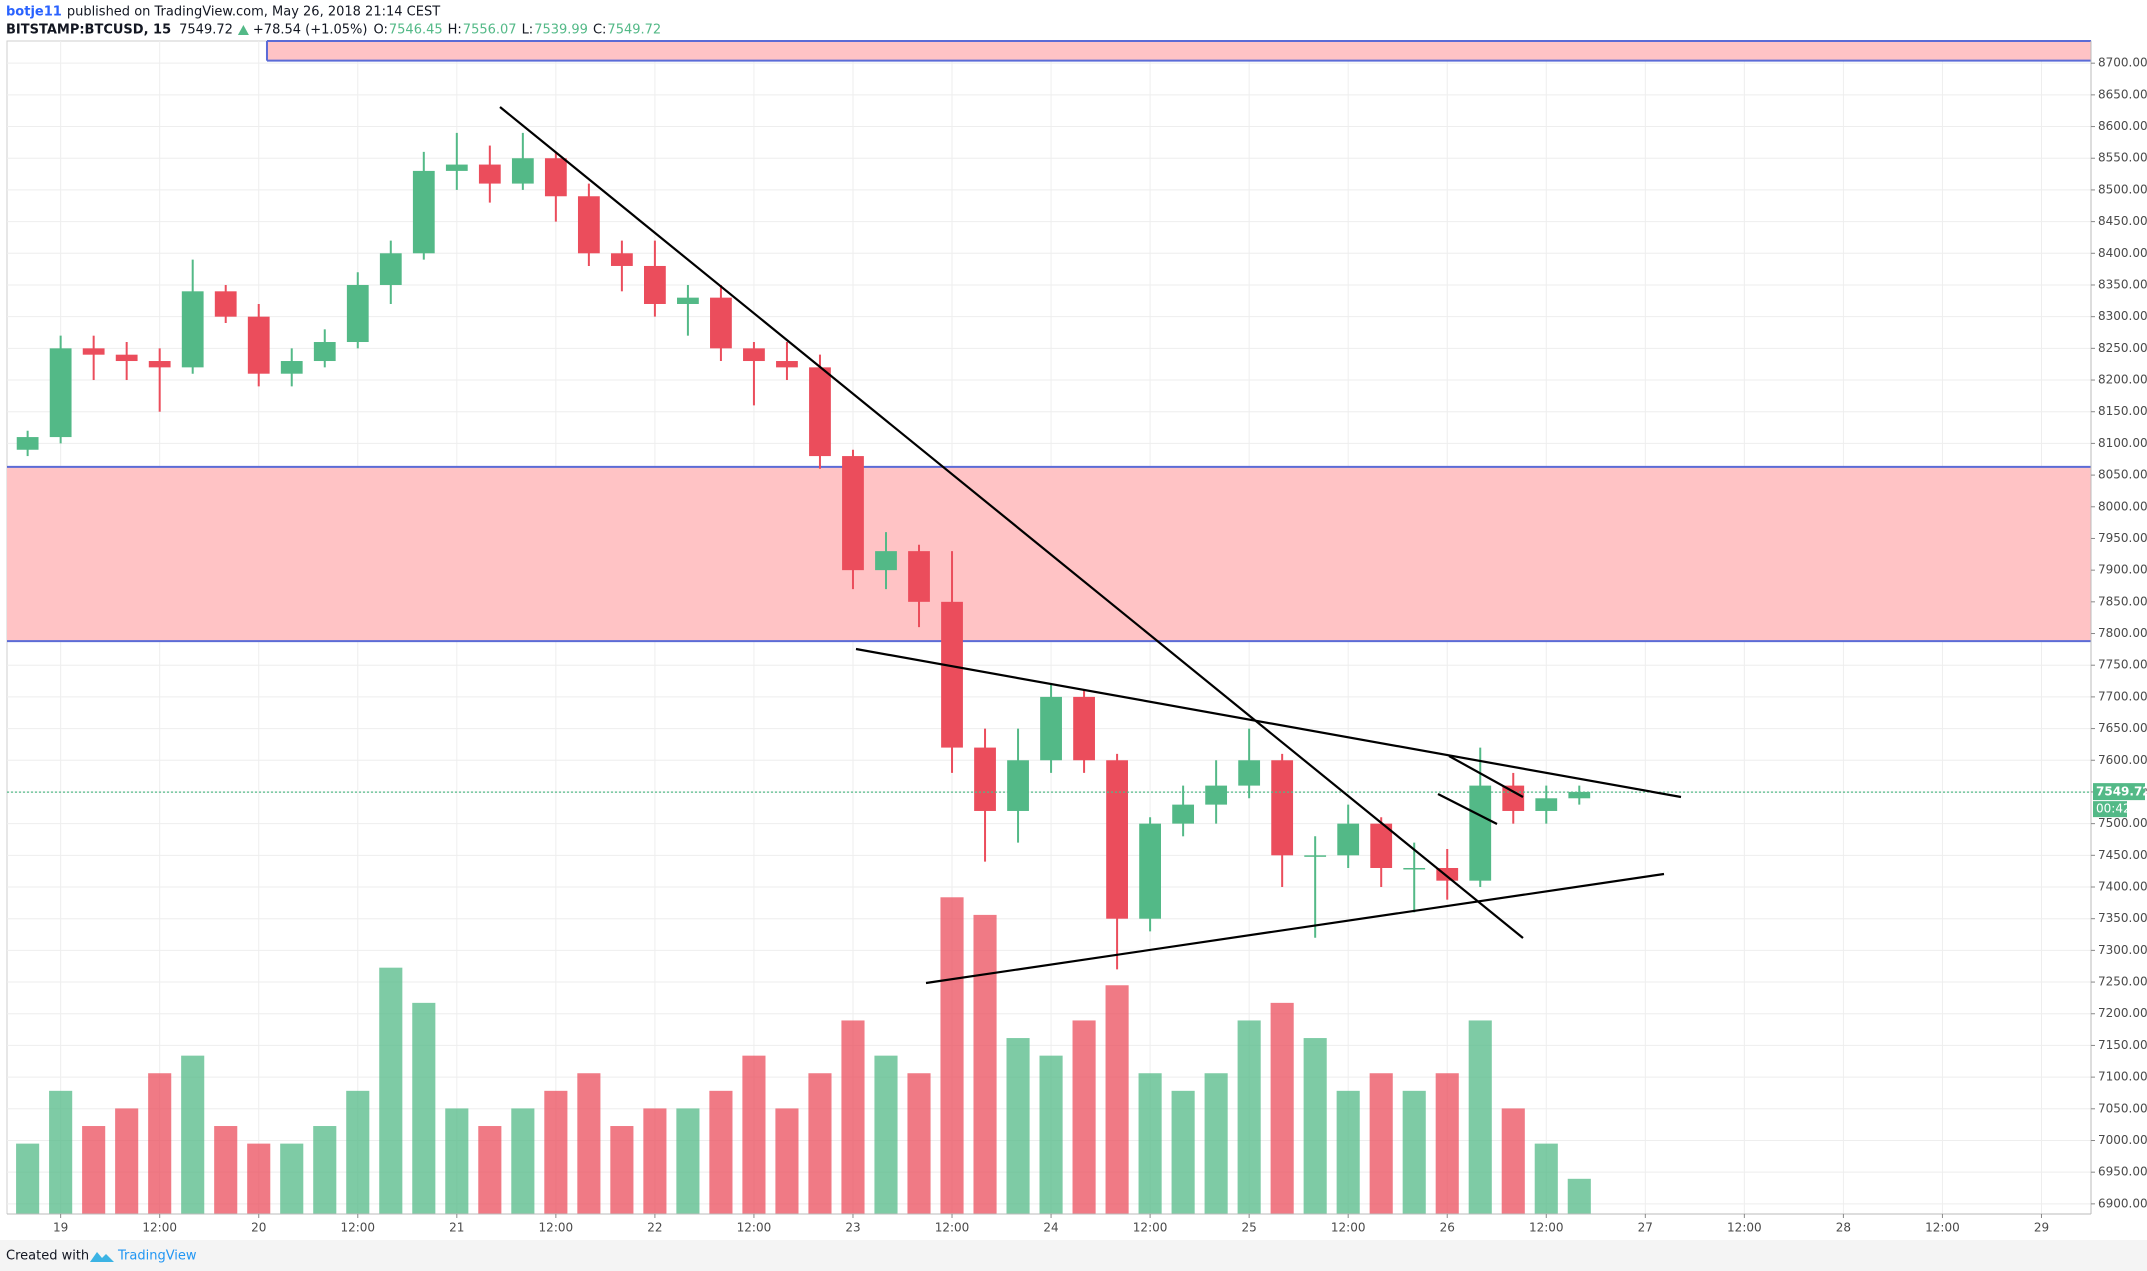 Image resolution: width=2147 pixels, height=1271 pixels. What do you see at coordinates (456, 1228) in the screenshot?
I see `x-tick-label: 21` at bounding box center [456, 1228].